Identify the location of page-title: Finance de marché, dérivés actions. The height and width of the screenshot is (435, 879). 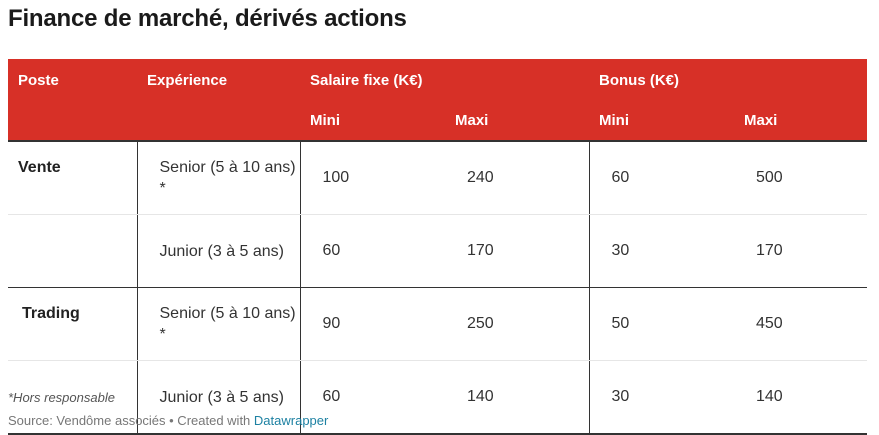
(207, 18).